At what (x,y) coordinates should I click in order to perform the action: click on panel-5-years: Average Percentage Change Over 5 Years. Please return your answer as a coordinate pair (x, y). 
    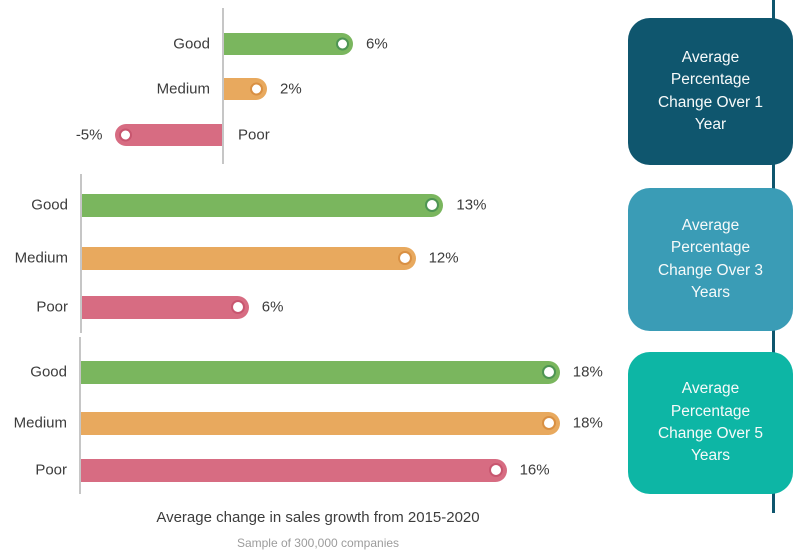
    Looking at the image, I should click on (710, 423).